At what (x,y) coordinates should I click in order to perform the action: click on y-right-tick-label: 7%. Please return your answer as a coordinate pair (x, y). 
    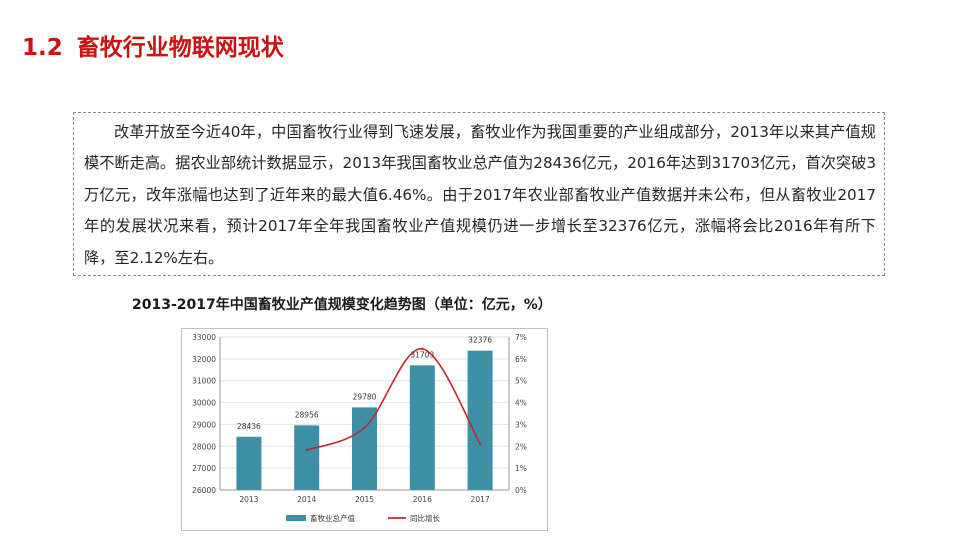
    Looking at the image, I should click on (521, 337).